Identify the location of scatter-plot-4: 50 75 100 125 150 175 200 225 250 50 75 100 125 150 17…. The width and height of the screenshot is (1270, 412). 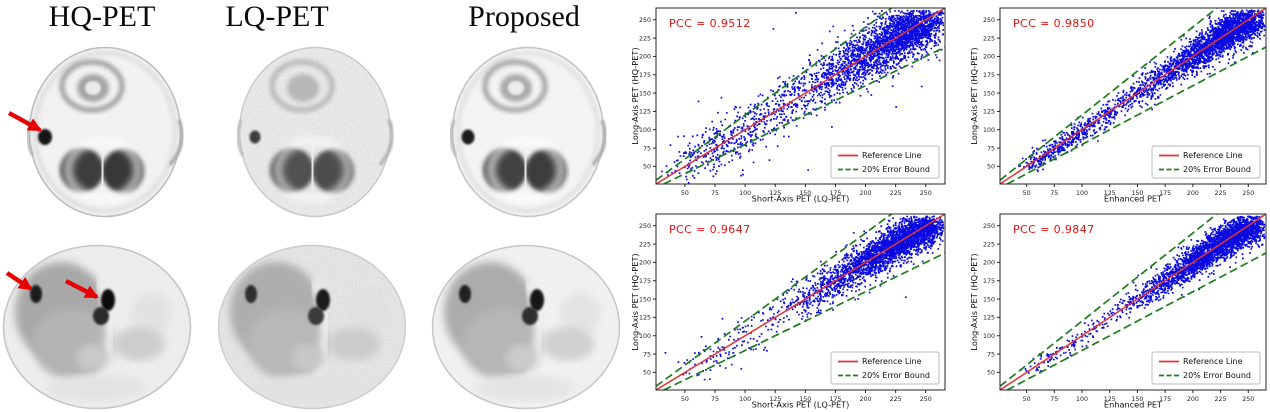
(1118, 311).